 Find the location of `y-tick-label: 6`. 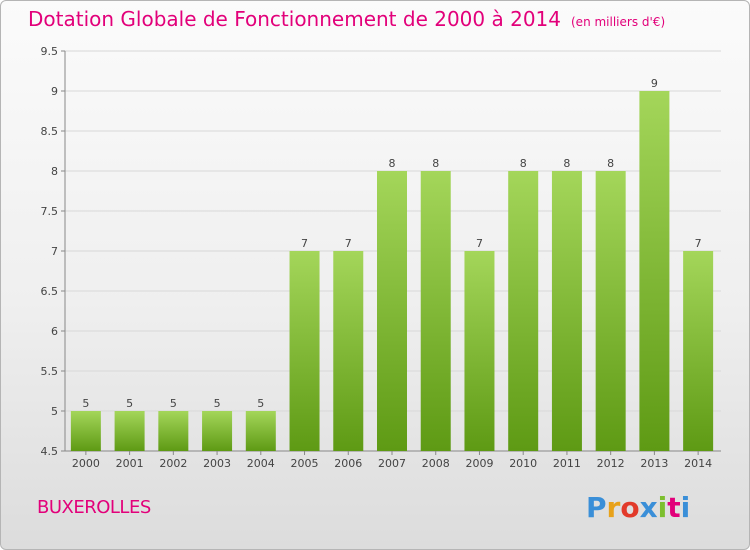

y-tick-label: 6 is located at coordinates (54, 331).